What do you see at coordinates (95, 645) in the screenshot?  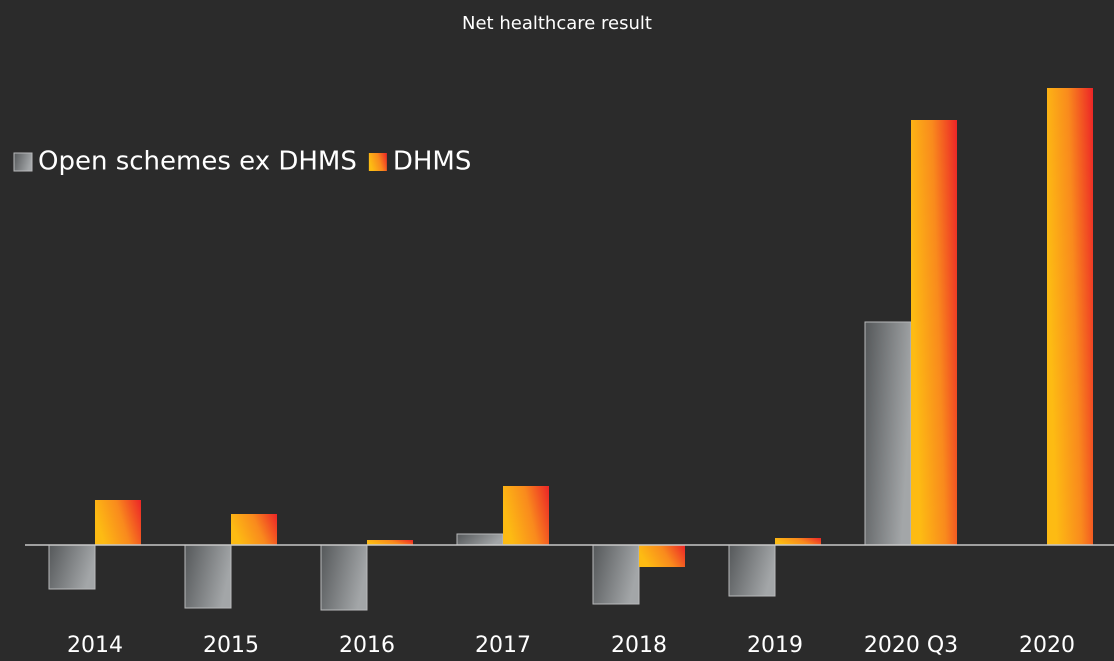 I see `x-tick-label: 2014` at bounding box center [95, 645].